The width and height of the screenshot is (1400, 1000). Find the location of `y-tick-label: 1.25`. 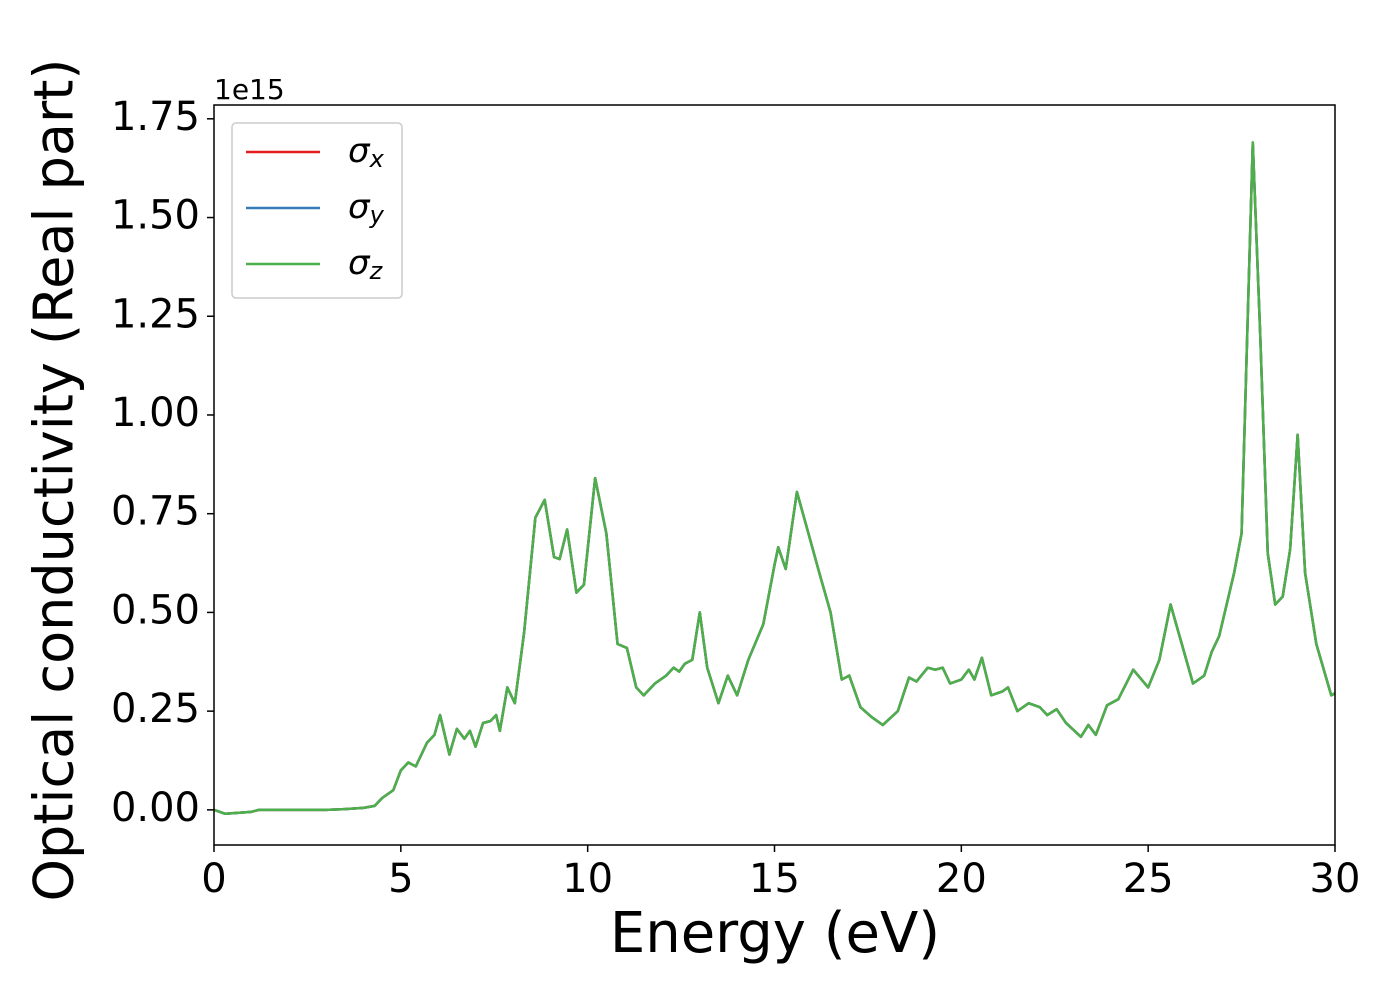

y-tick-label: 1.25 is located at coordinates (155, 314).